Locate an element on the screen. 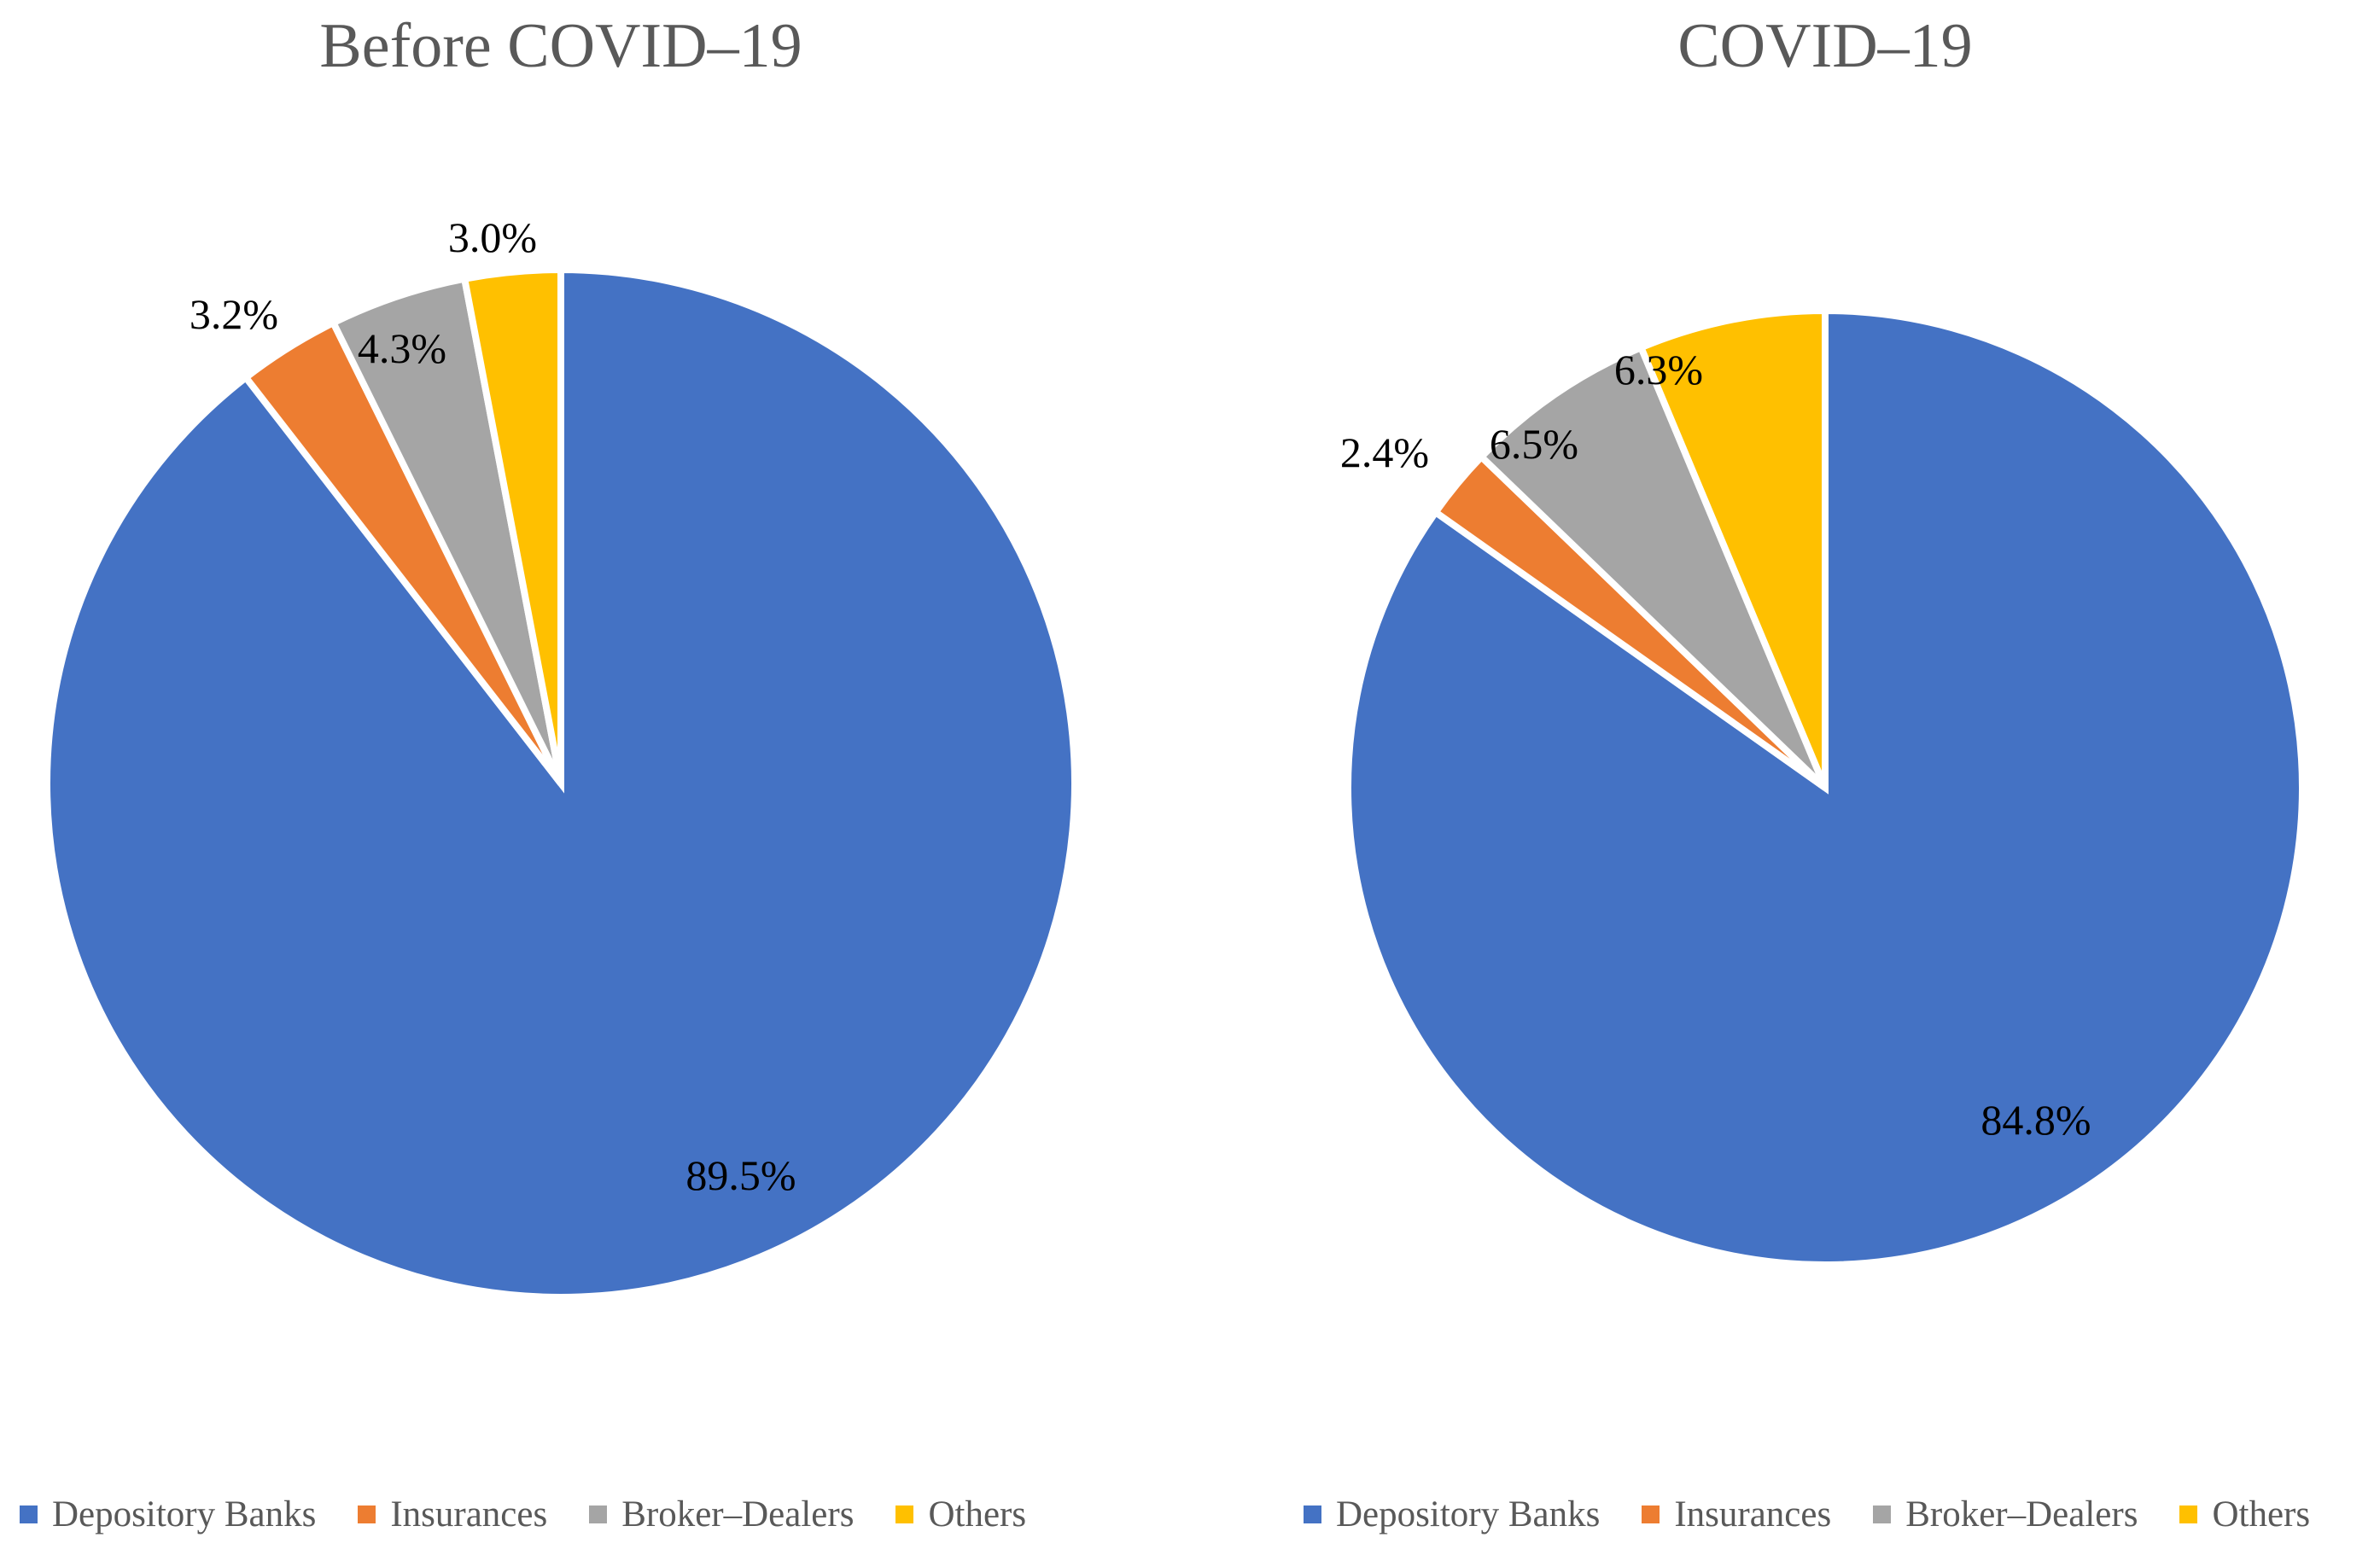  chart-title-covid-19: COVID–19 is located at coordinates (1825, 46).